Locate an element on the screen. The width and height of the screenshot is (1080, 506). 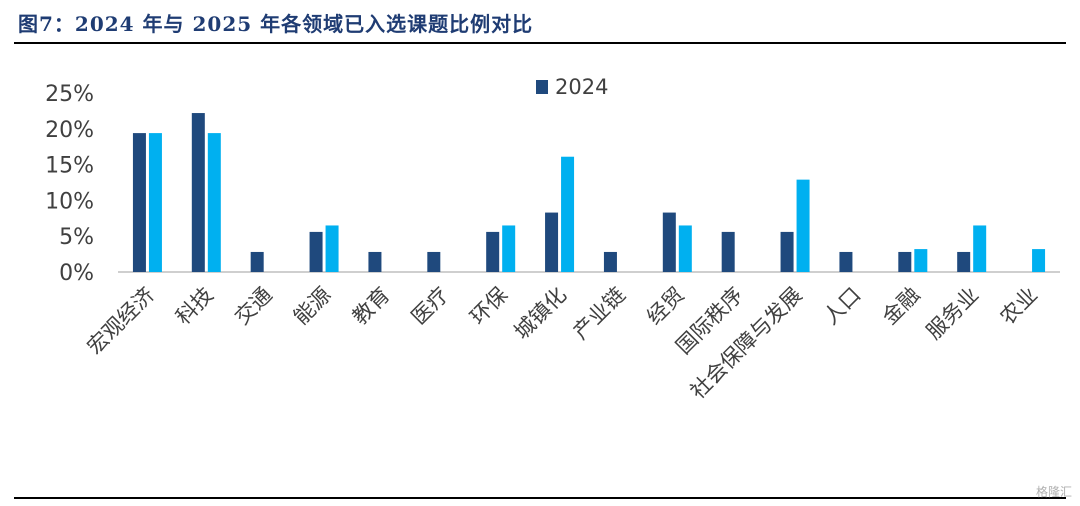
category-label: 金融 is located at coordinates (901, 306).